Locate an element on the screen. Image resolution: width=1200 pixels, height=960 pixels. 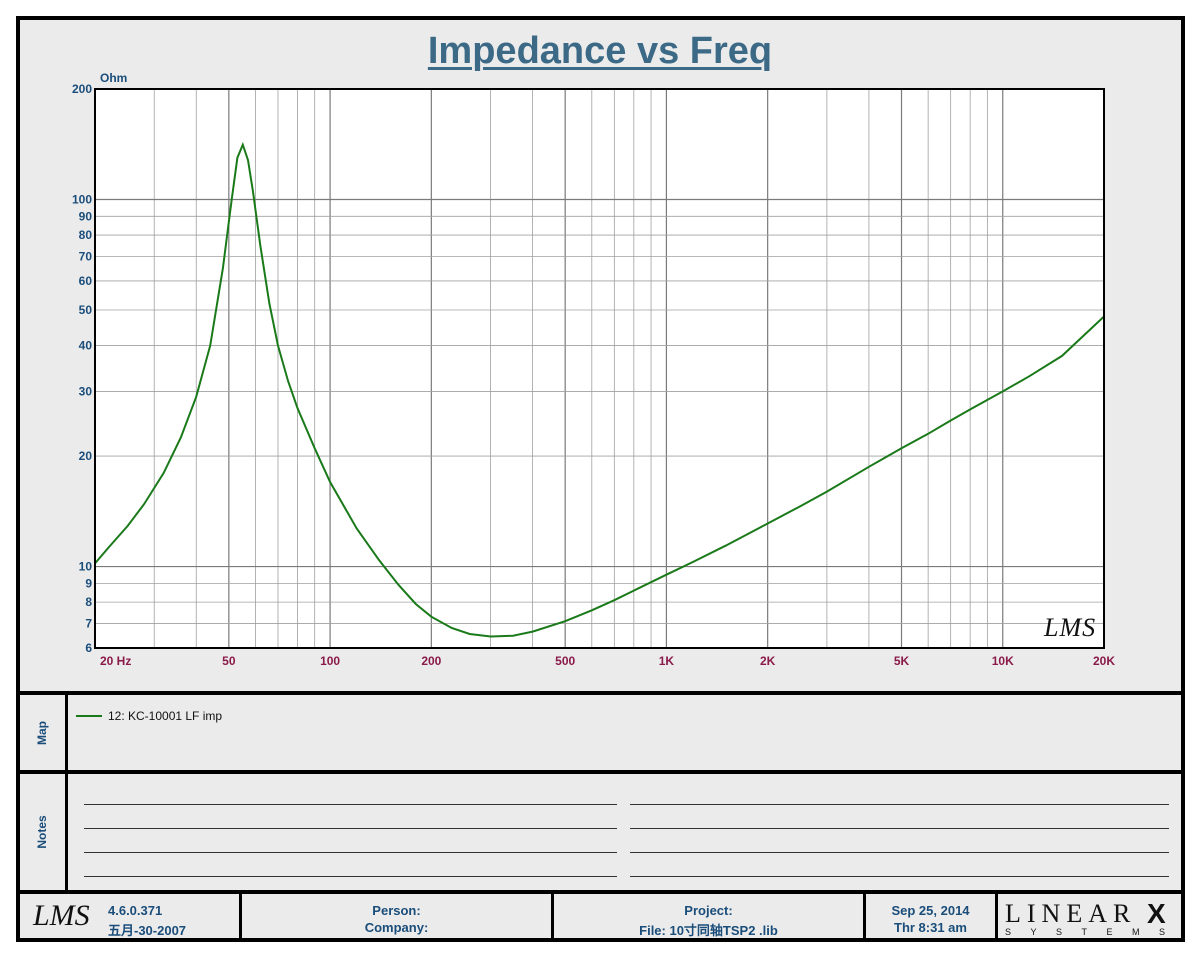
y-tick-label: 6 is located at coordinates (88, 648).